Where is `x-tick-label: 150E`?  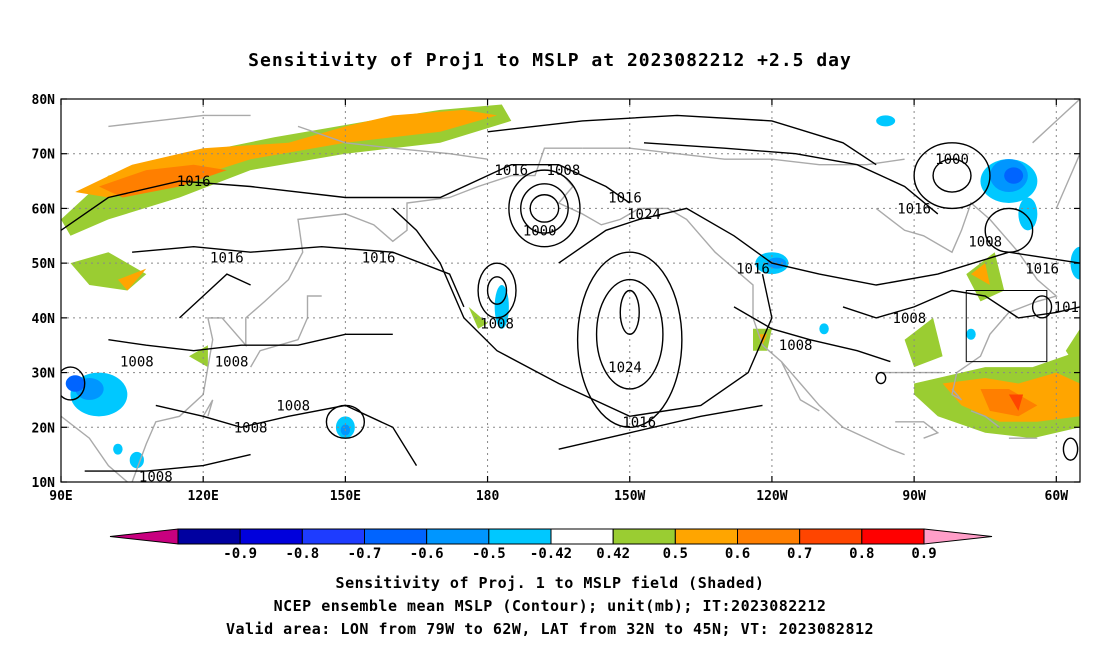
x-tick-label: 150E is located at coordinates (345, 496).